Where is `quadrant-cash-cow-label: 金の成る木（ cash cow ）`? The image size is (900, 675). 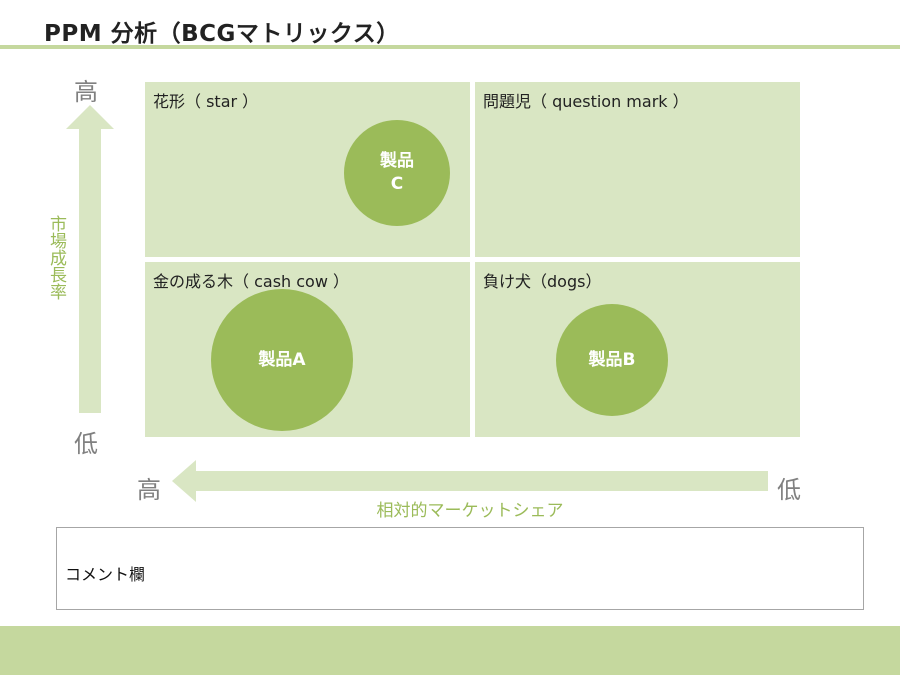
quadrant-cash-cow-label: 金の成る木（ cash cow ） is located at coordinates (251, 281).